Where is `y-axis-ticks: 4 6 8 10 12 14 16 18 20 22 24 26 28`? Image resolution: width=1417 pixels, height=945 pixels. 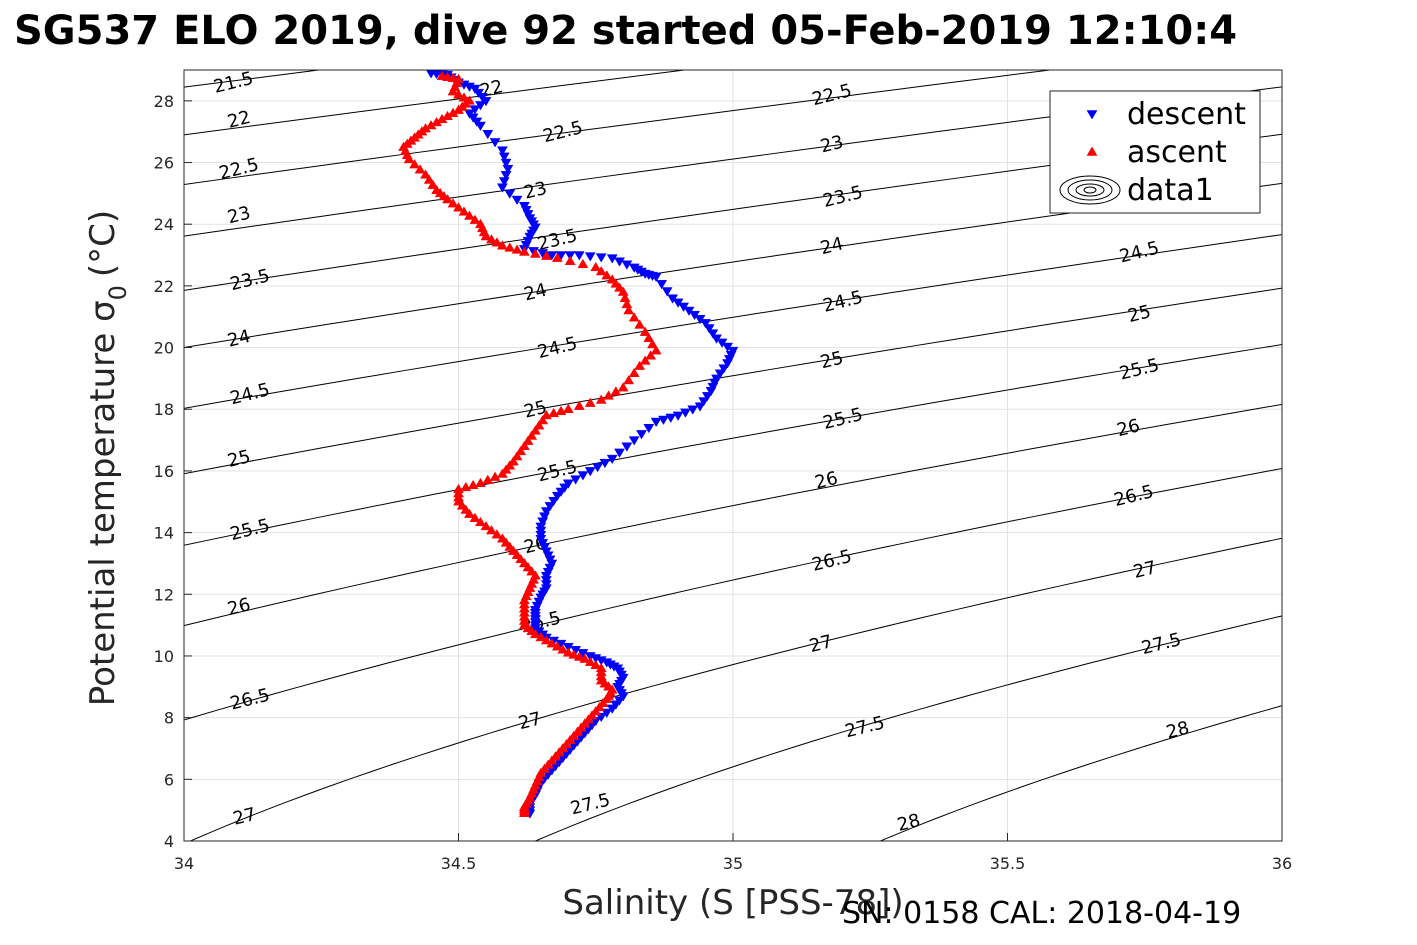
y-axis-ticks: 4 6 8 10 12 14 16 18 20 22 24 26 28 is located at coordinates (173, 471).